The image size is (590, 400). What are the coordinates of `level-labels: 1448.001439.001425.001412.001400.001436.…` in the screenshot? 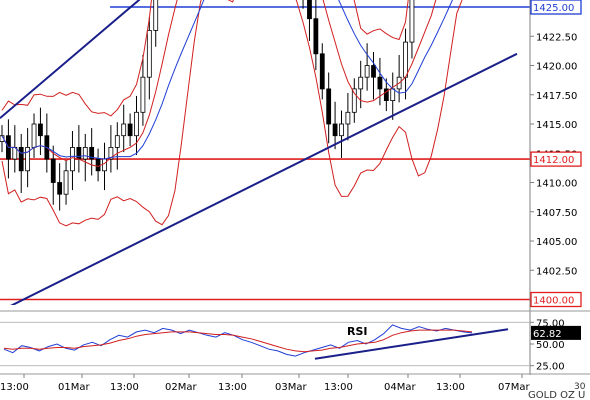 It's located at (556, 154).